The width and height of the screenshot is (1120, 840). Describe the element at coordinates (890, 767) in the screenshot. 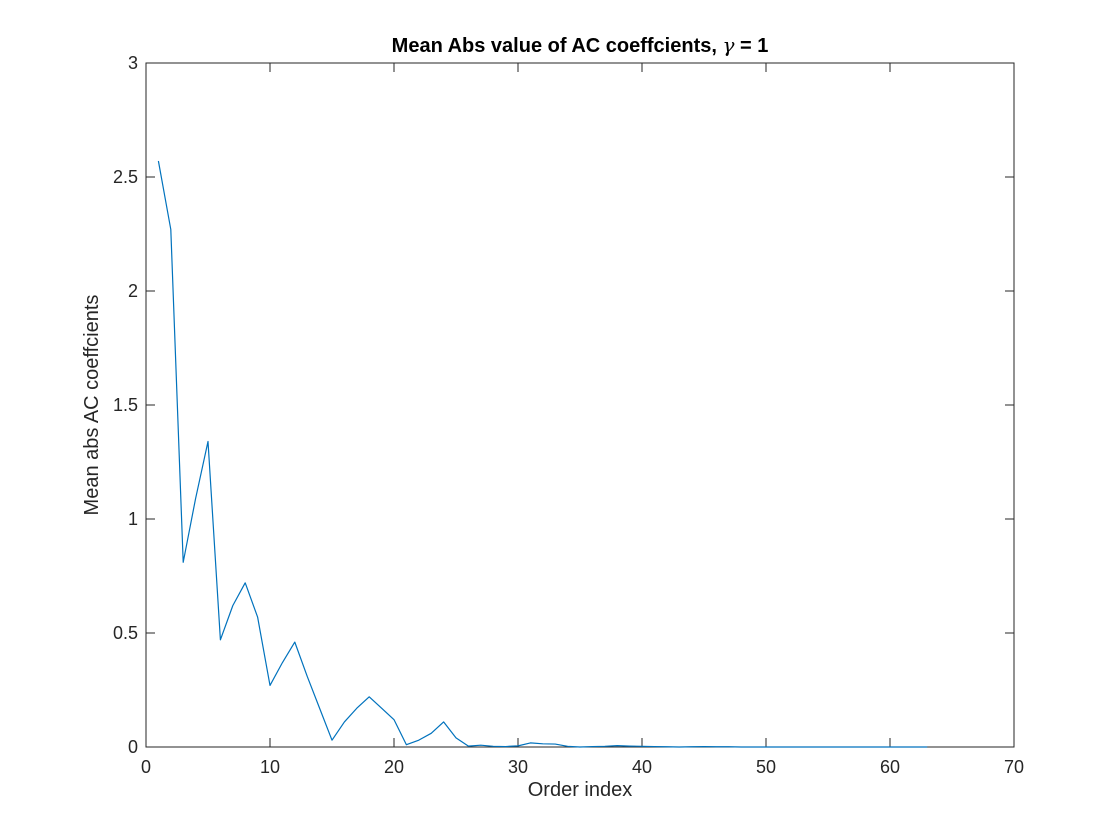

I see `x-tick-label: 60` at that location.